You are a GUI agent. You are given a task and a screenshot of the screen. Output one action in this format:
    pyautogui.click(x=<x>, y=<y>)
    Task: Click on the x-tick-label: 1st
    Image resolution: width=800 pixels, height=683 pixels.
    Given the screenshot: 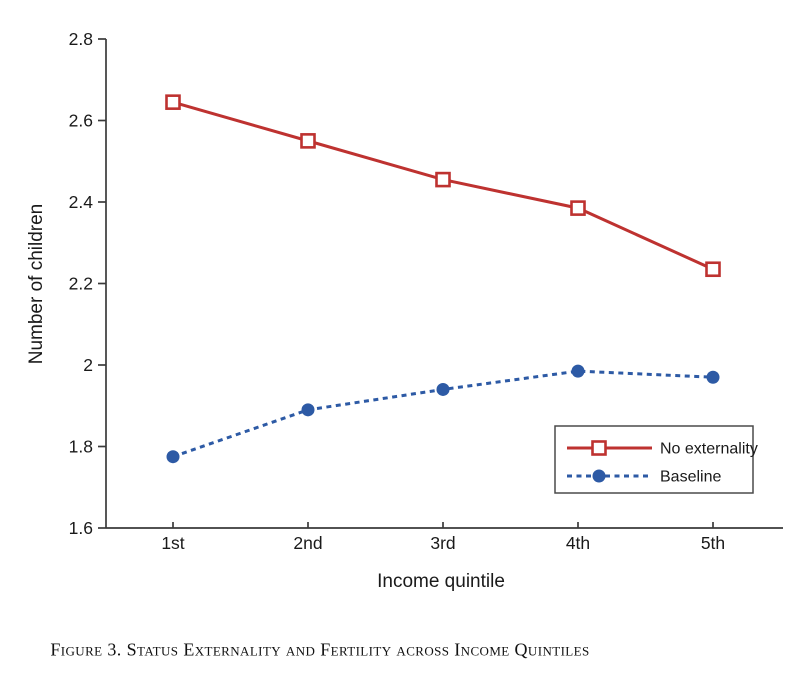 What is the action you would take?
    pyautogui.click(x=172, y=543)
    